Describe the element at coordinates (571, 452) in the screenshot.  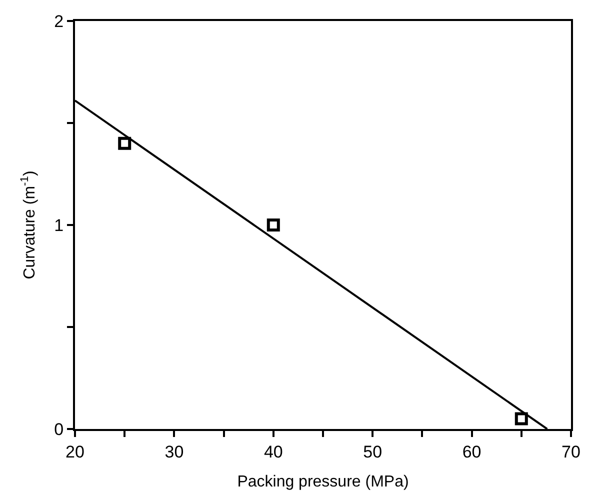
I see `x-tick-label: 70` at that location.